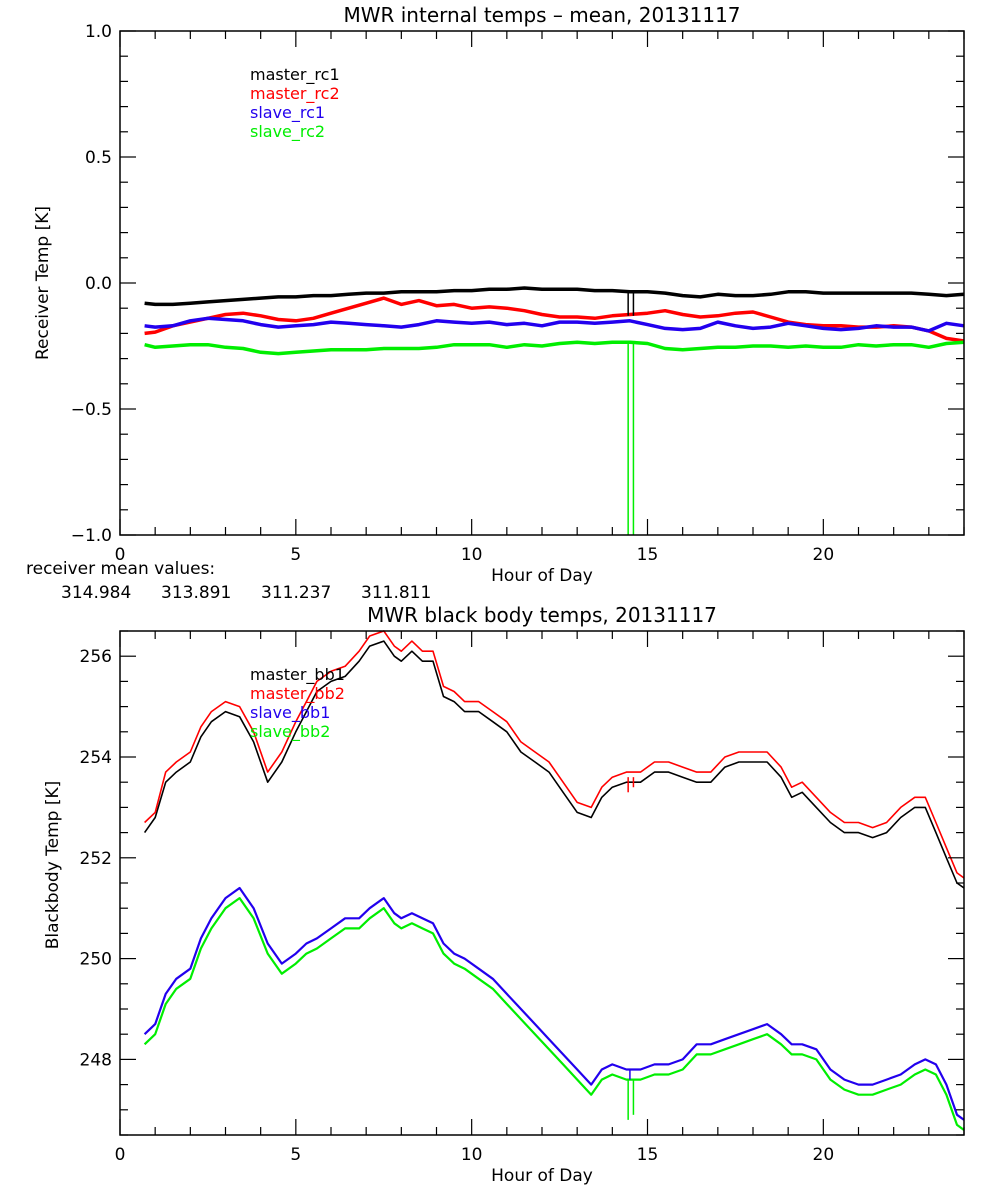  What do you see at coordinates (96, 859) in the screenshot?
I see `y-tick-label: 252` at bounding box center [96, 859].